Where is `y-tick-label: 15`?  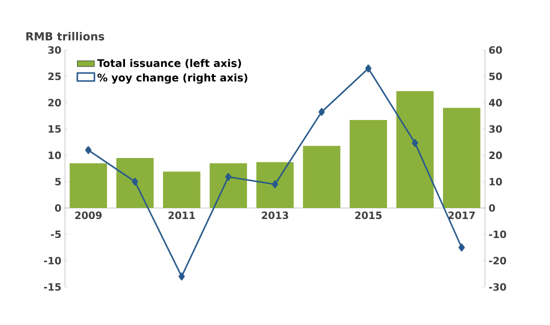
y-tick-label: 15 is located at coordinates (54, 129).